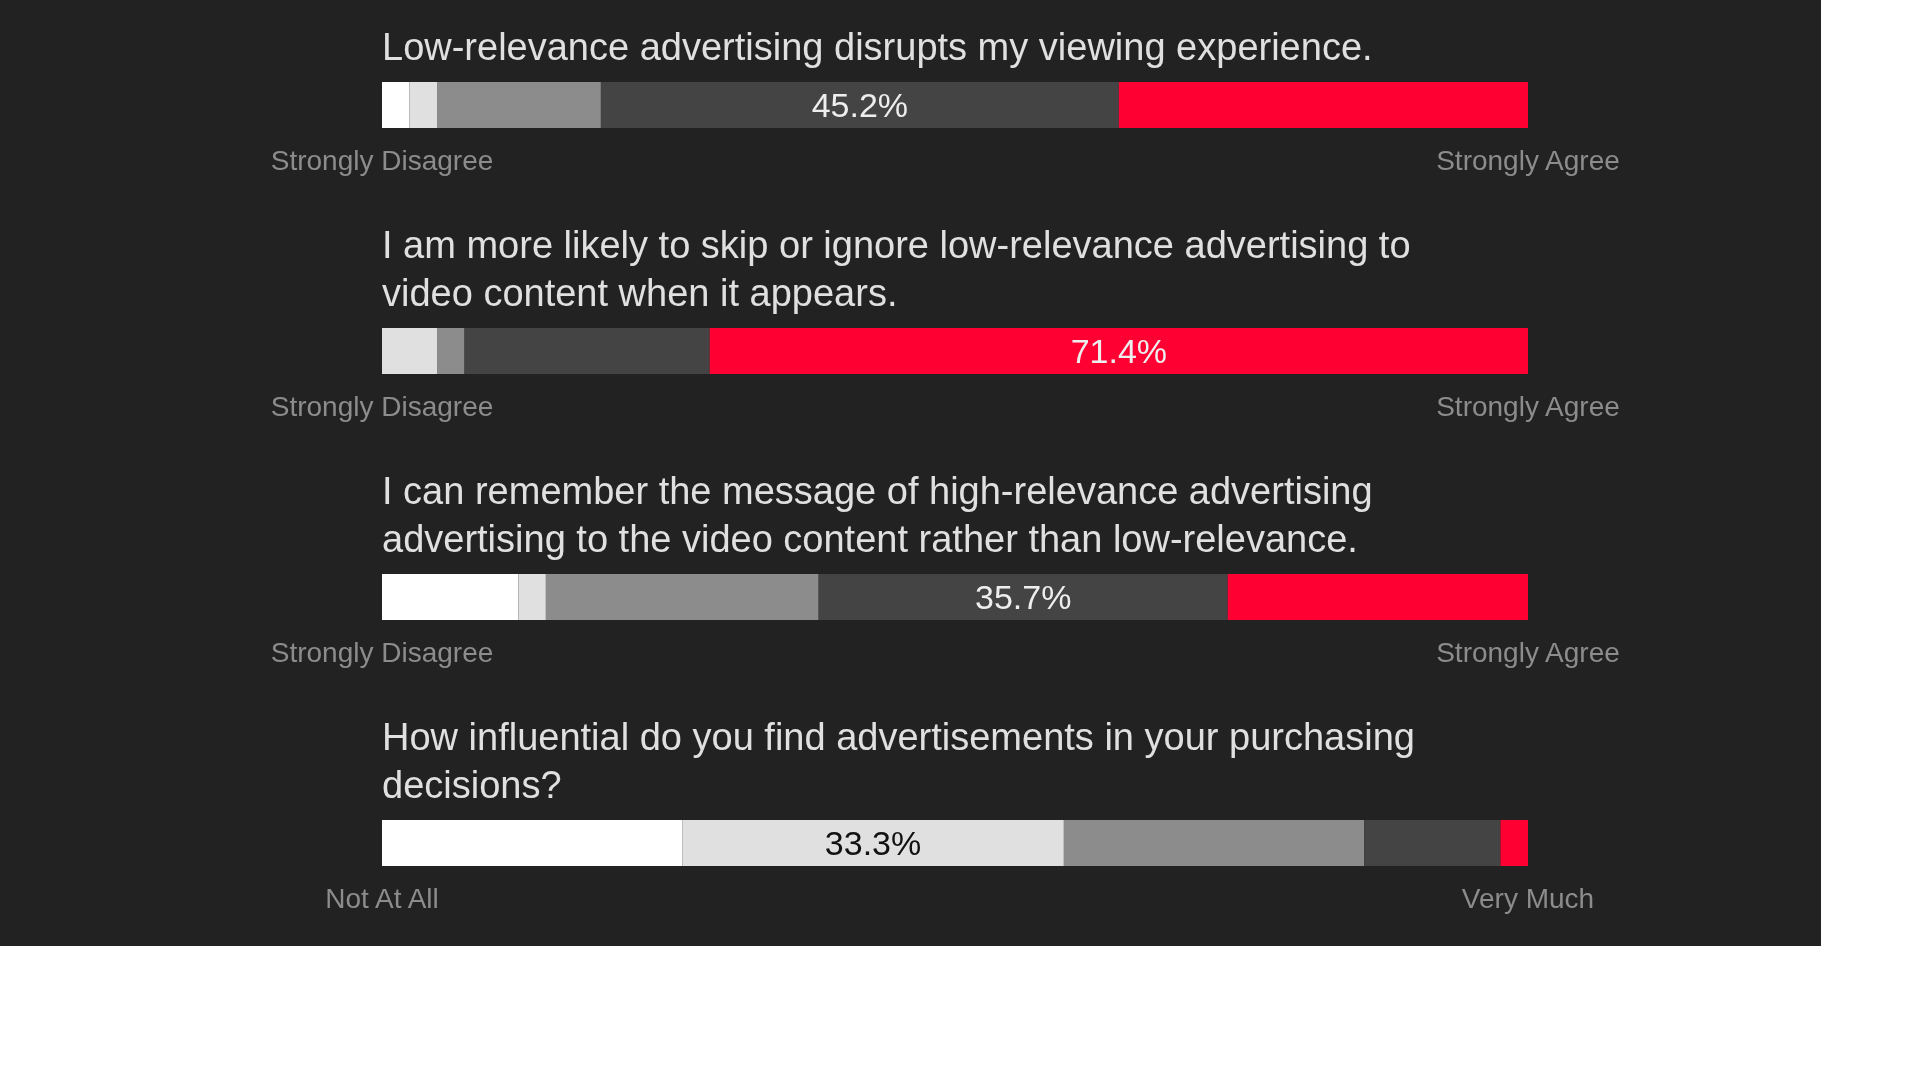 Image resolution: width=1920 pixels, height=1080 pixels. I want to click on data-label: 33.3%, so click(873, 843).